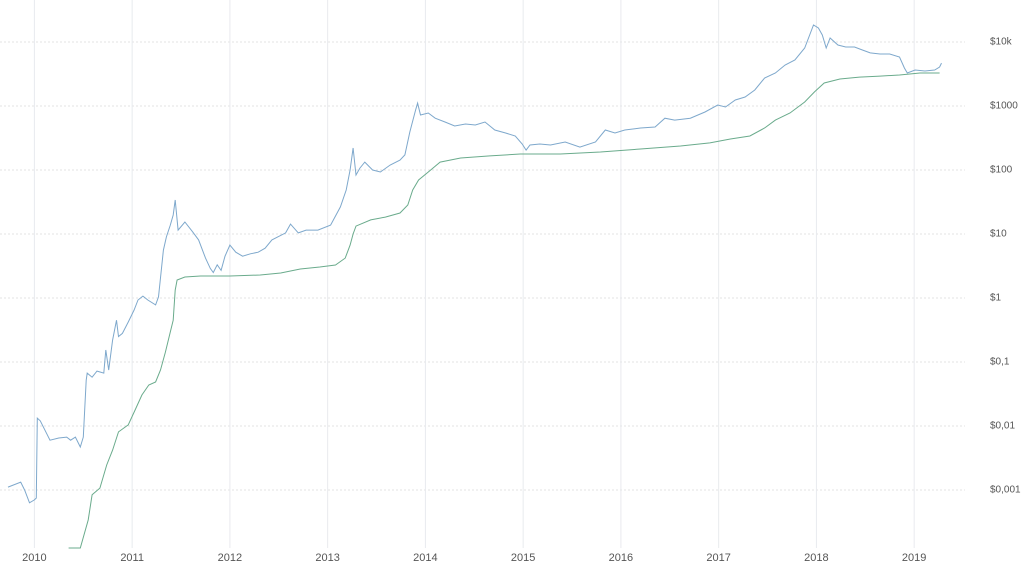  What do you see at coordinates (1000, 362) in the screenshot?
I see `y-tick-label: $0,1` at bounding box center [1000, 362].